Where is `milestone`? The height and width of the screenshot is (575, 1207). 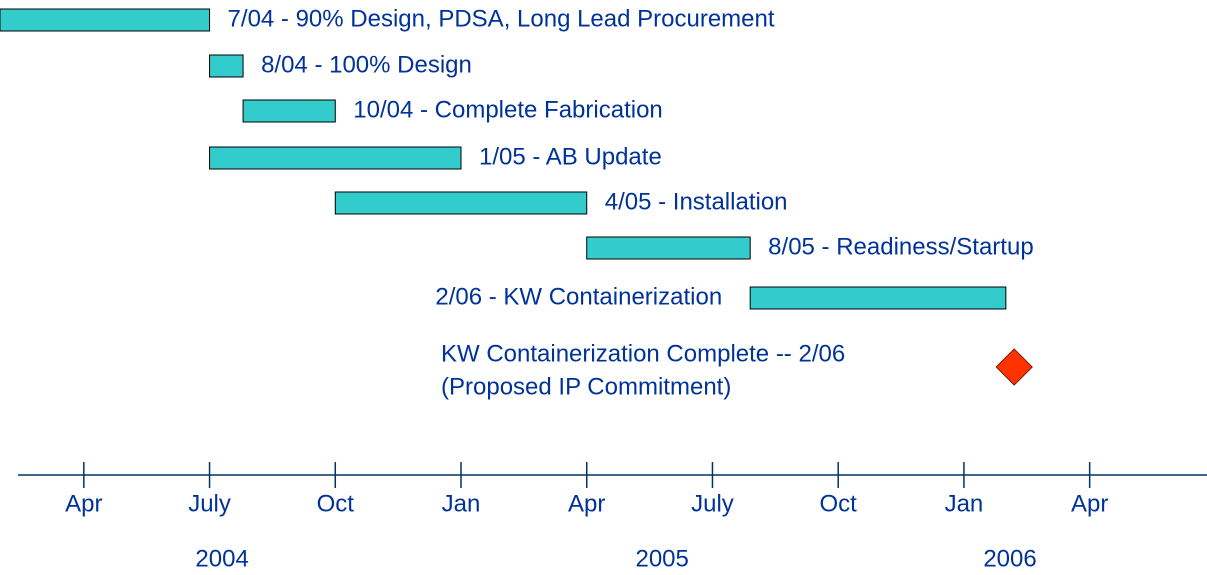
milestone is located at coordinates (1014, 367).